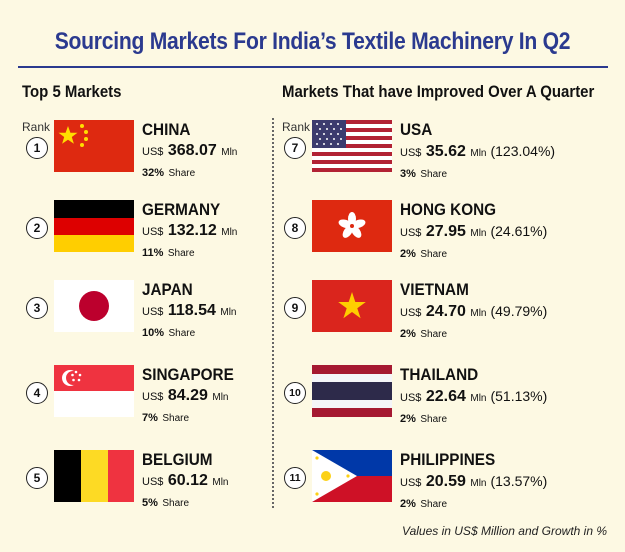 The height and width of the screenshot is (552, 625). Describe the element at coordinates (94, 391) in the screenshot. I see `singapore-flag-icon` at that location.